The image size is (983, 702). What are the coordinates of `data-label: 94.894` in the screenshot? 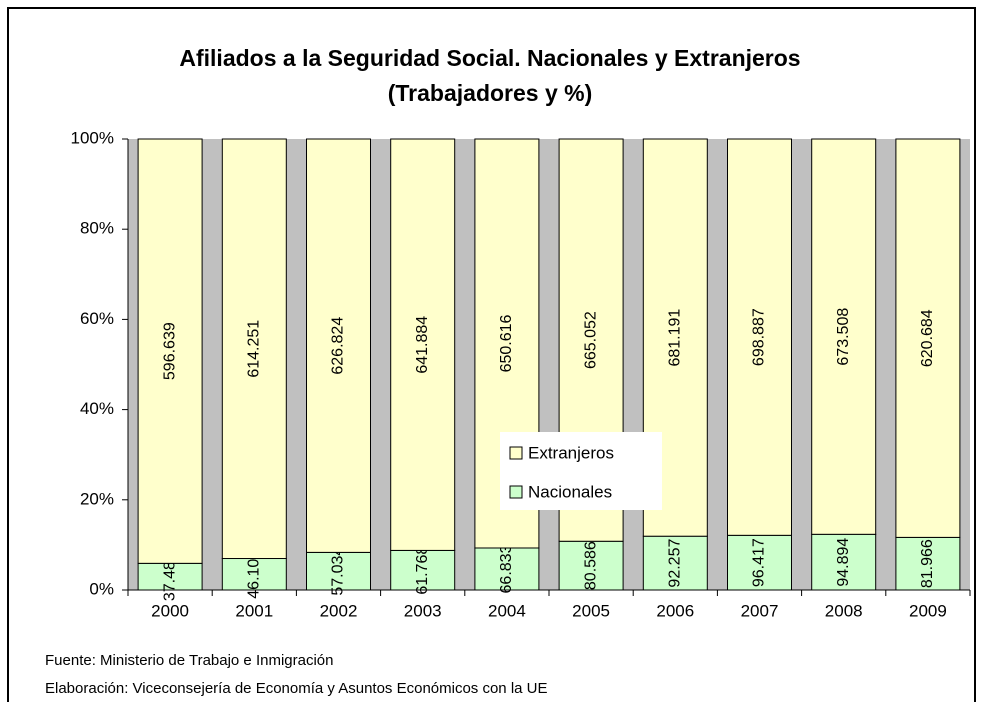 It's located at (843, 562).